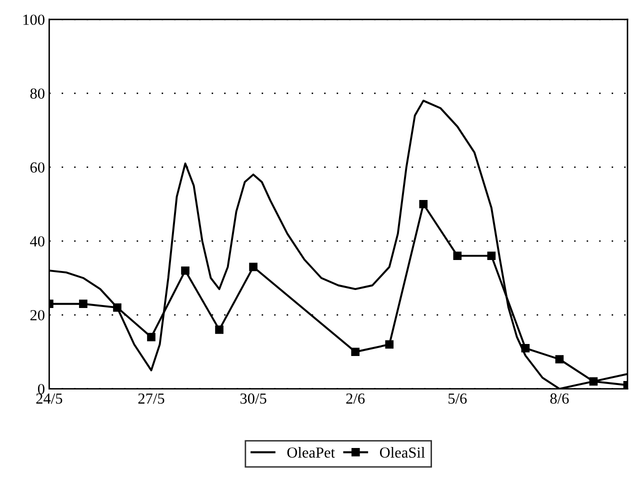  Describe the element at coordinates (37, 93) in the screenshot. I see `y-tick-label: 80` at that location.